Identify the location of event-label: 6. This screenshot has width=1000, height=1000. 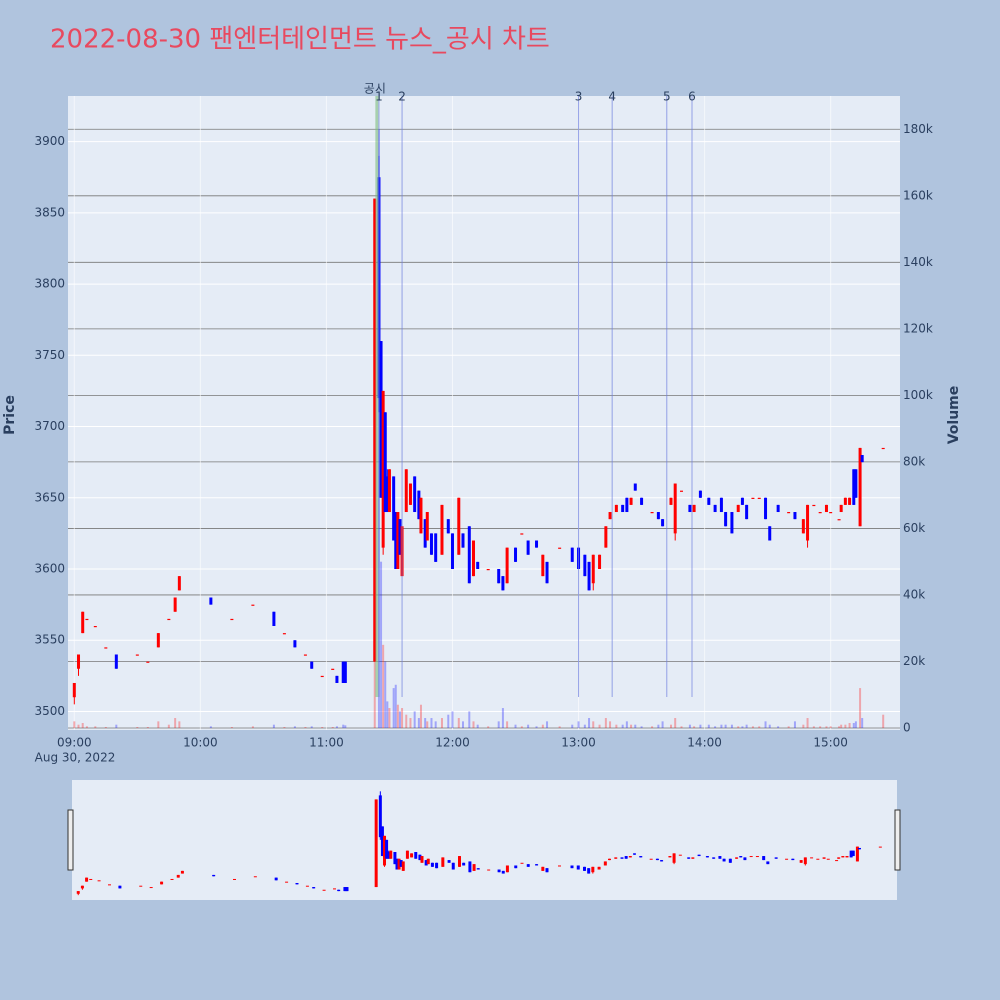
(692, 97).